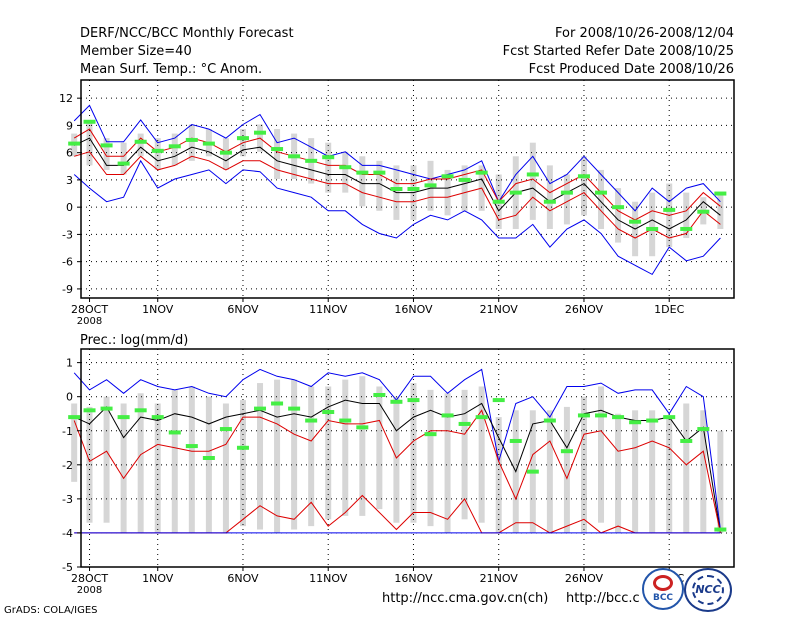  Describe the element at coordinates (187, 33) in the screenshot. I see `chart-title: DERF/NCC/BCC Monthly Forecast` at that location.